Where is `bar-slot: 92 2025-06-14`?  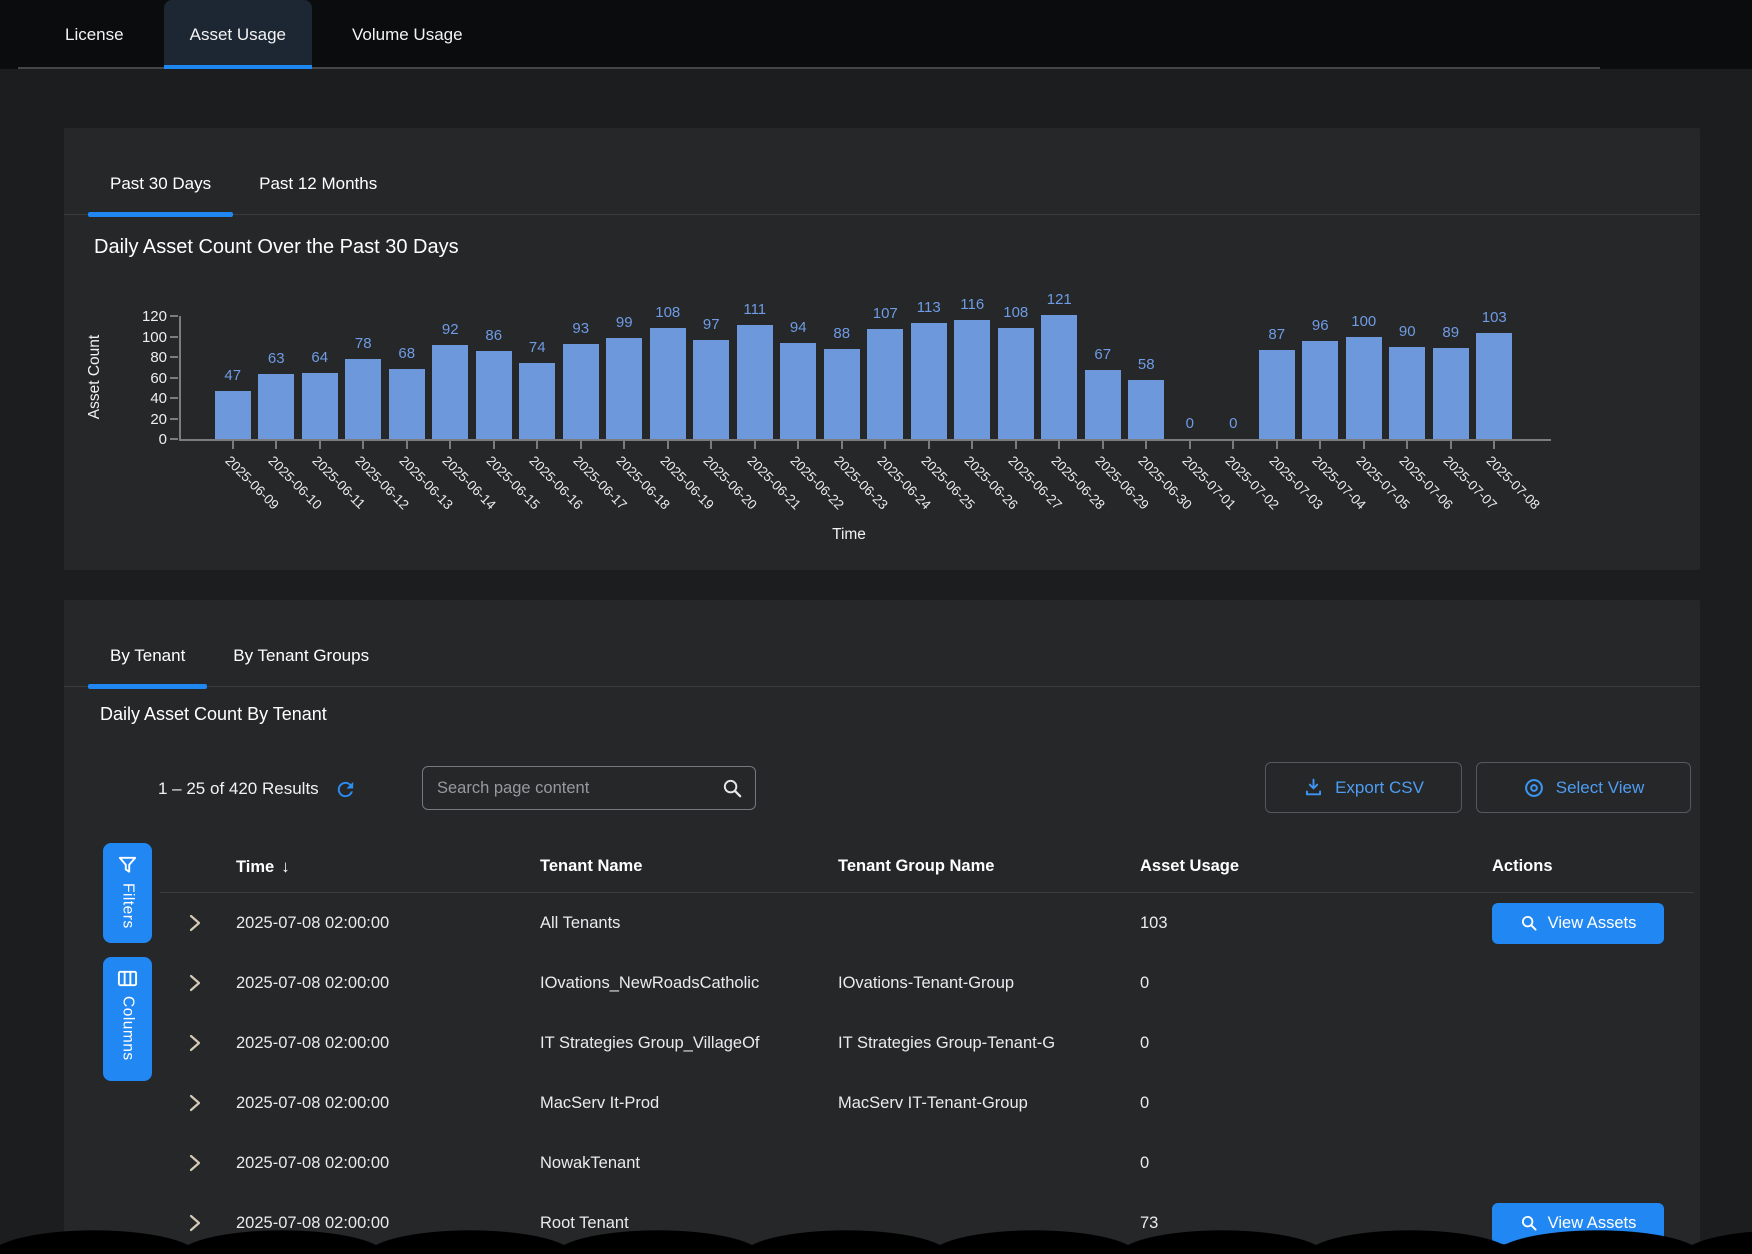 bar-slot: 92 2025-06-14 is located at coordinates (464, 414).